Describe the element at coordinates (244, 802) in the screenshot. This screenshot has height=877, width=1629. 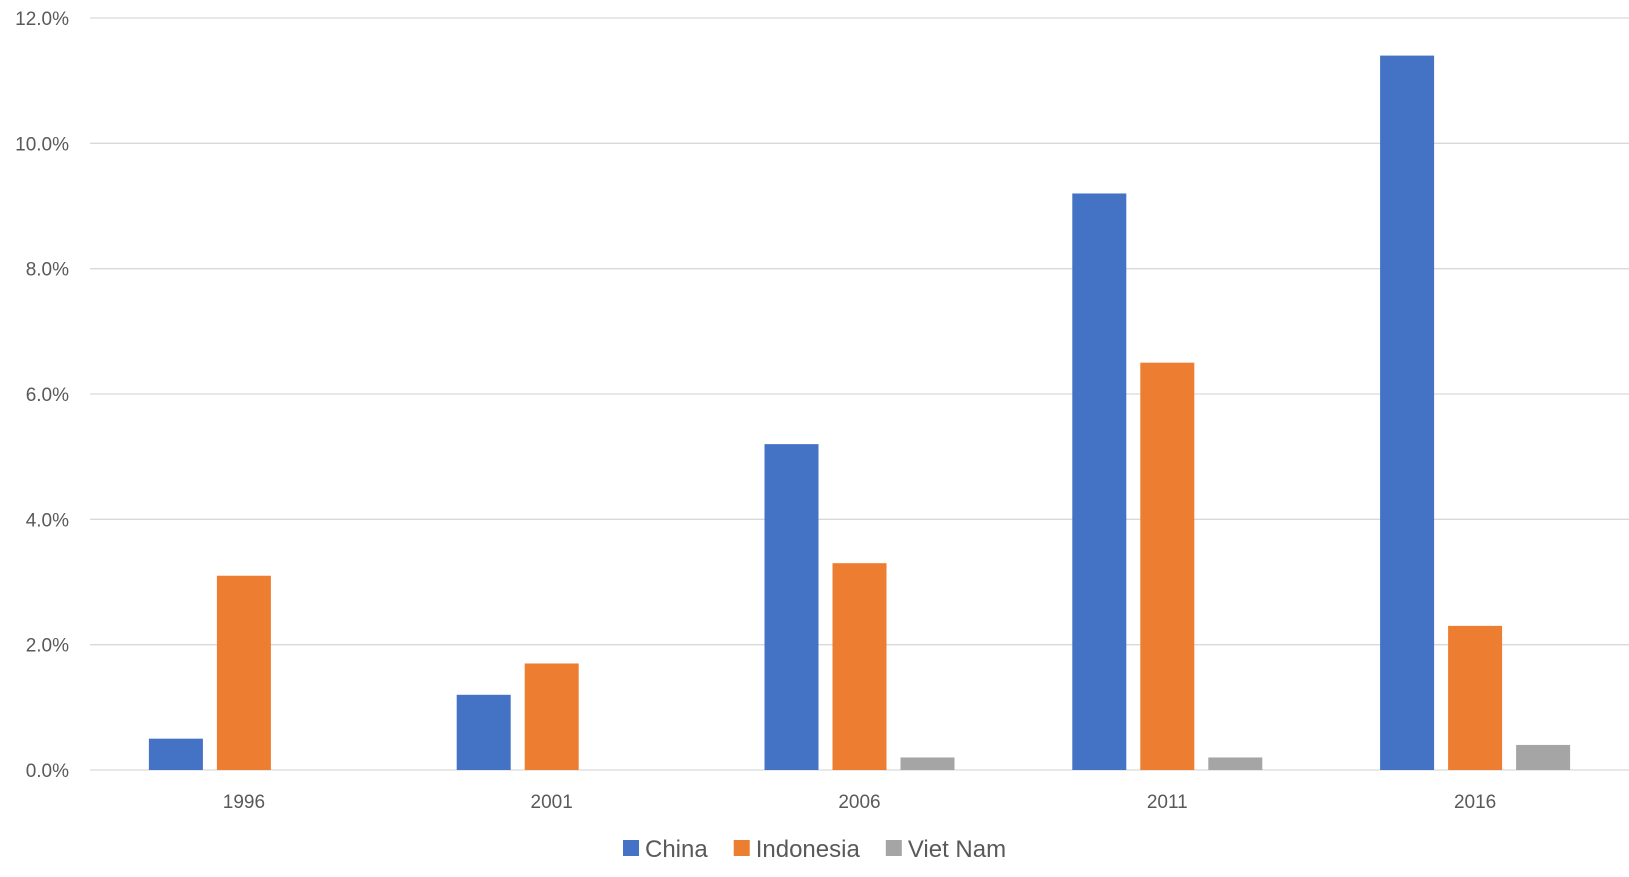
I see `x-tick-label: 1996` at that location.